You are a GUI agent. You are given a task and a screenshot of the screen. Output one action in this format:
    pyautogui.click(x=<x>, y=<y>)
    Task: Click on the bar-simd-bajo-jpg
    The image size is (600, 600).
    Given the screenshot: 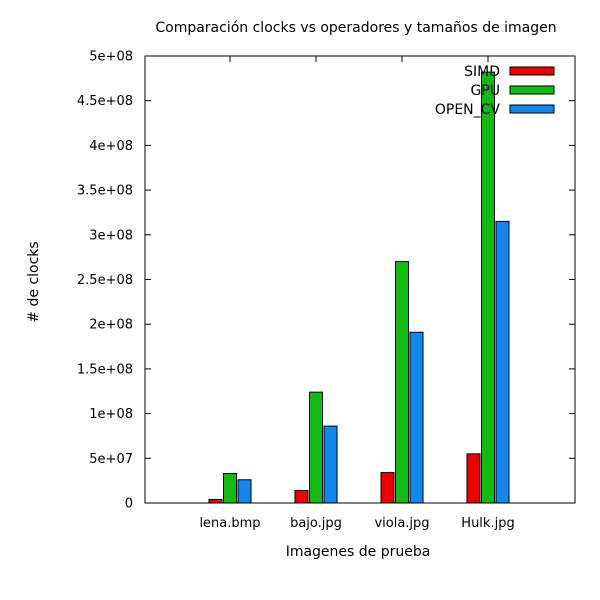 What is the action you would take?
    pyautogui.click(x=301, y=496)
    